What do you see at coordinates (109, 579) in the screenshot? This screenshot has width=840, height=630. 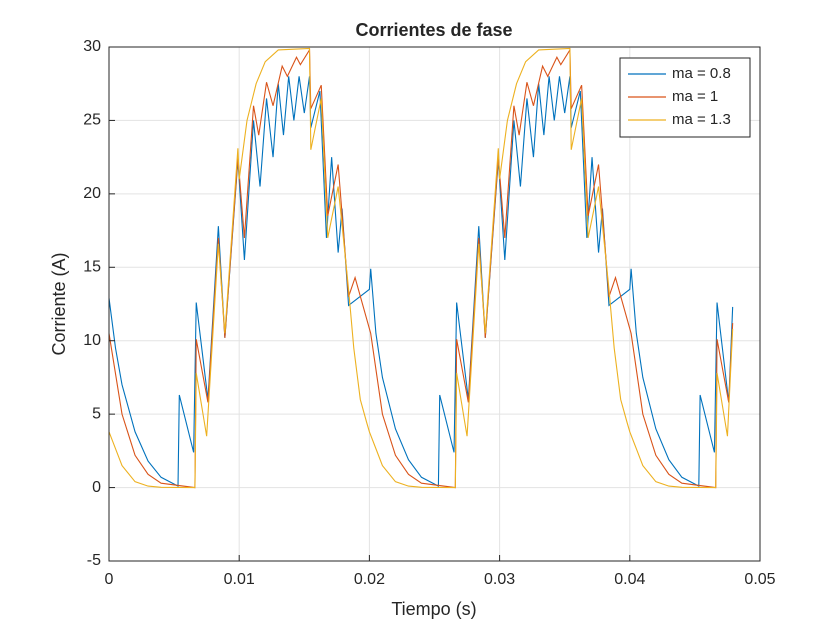 I see `x-tick-label: 0` at bounding box center [109, 579].